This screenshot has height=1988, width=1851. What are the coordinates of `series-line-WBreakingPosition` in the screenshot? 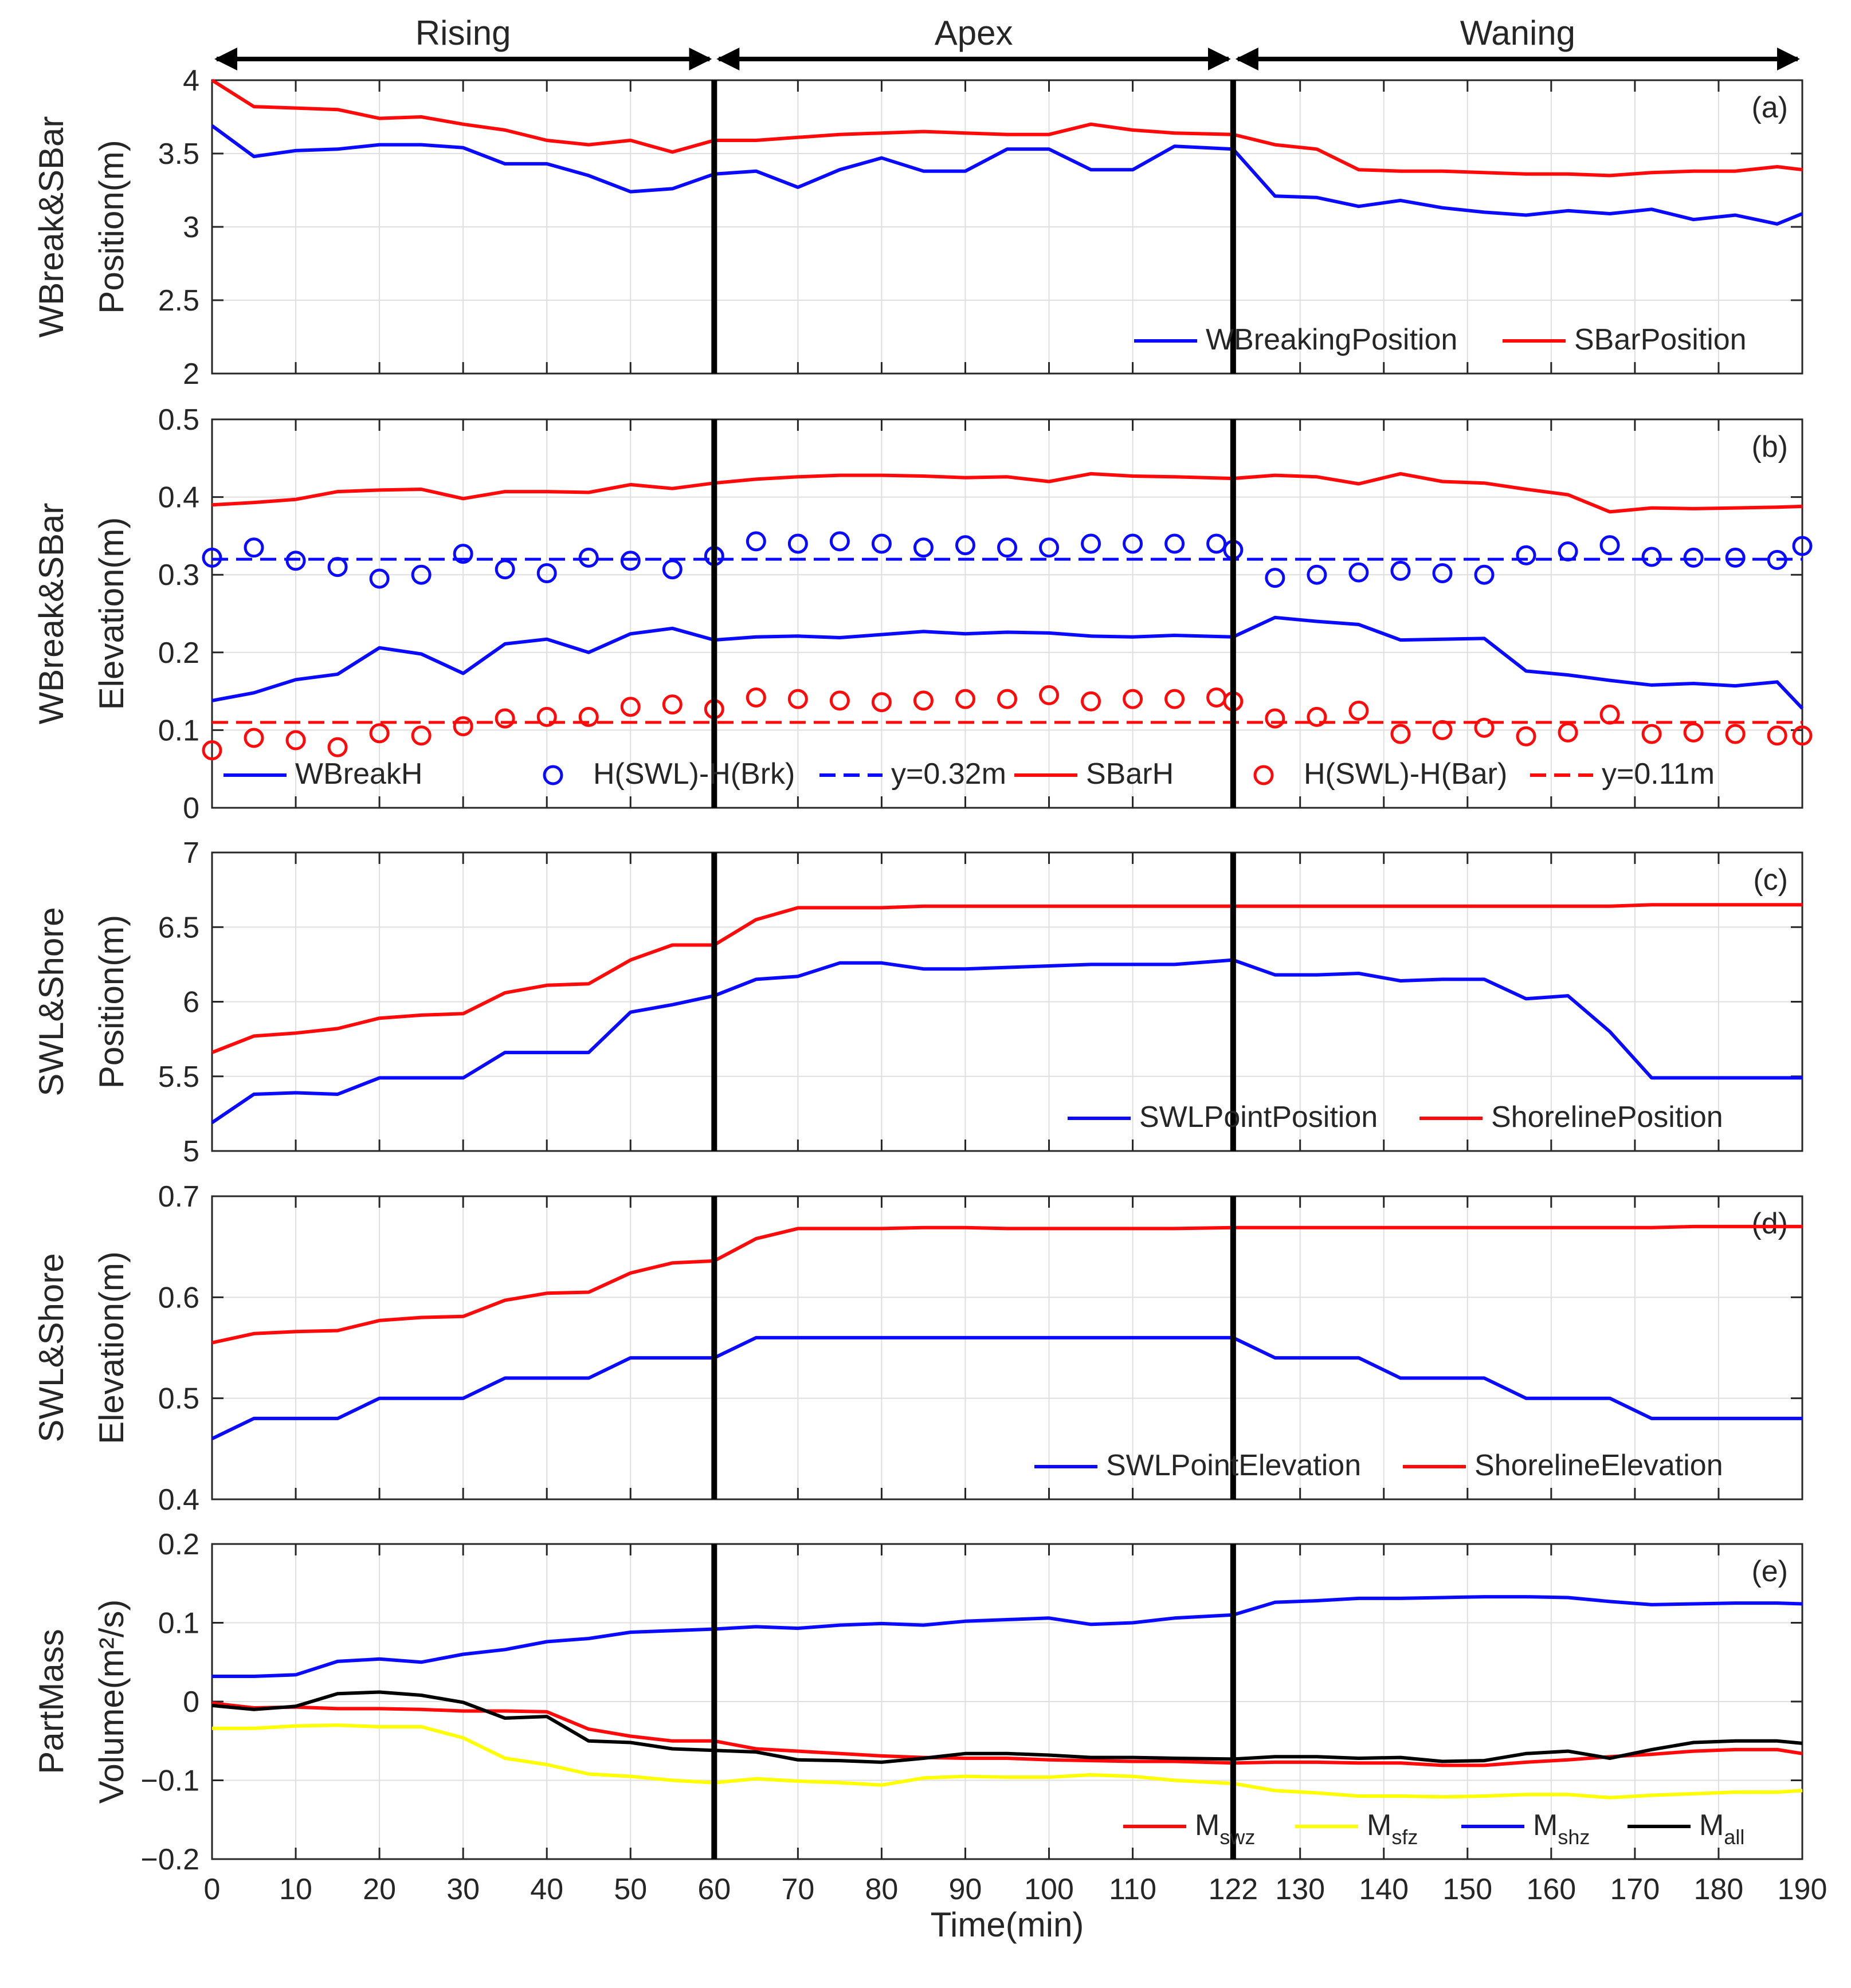 It's located at (1007, 175).